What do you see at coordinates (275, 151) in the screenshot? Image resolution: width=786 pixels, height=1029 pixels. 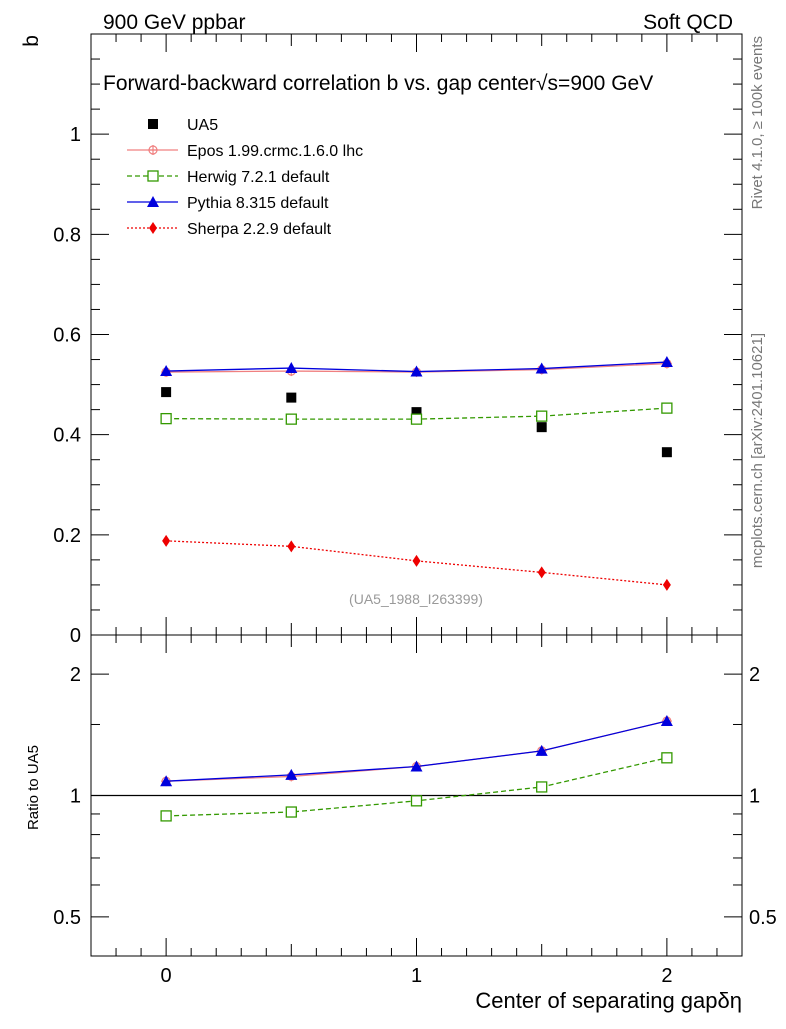 I see `legend-epos-label: Epos 1.99.crmc.1.6.0 lhc` at bounding box center [275, 151].